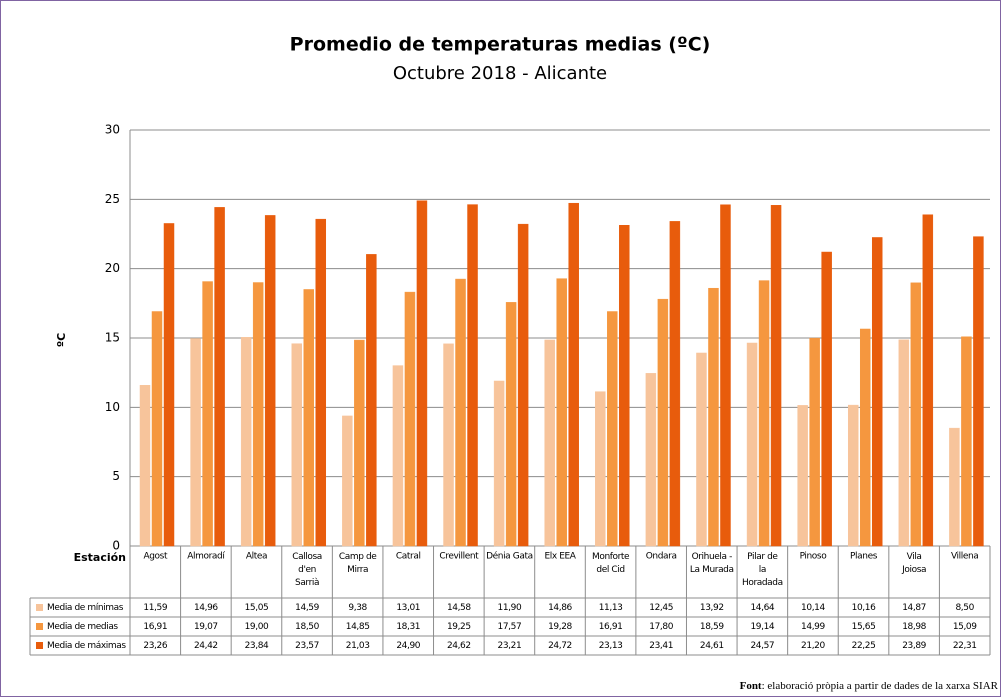 The image size is (1001, 697). I want to click on x-tick-label: Camp de Mirra, so click(358, 563).